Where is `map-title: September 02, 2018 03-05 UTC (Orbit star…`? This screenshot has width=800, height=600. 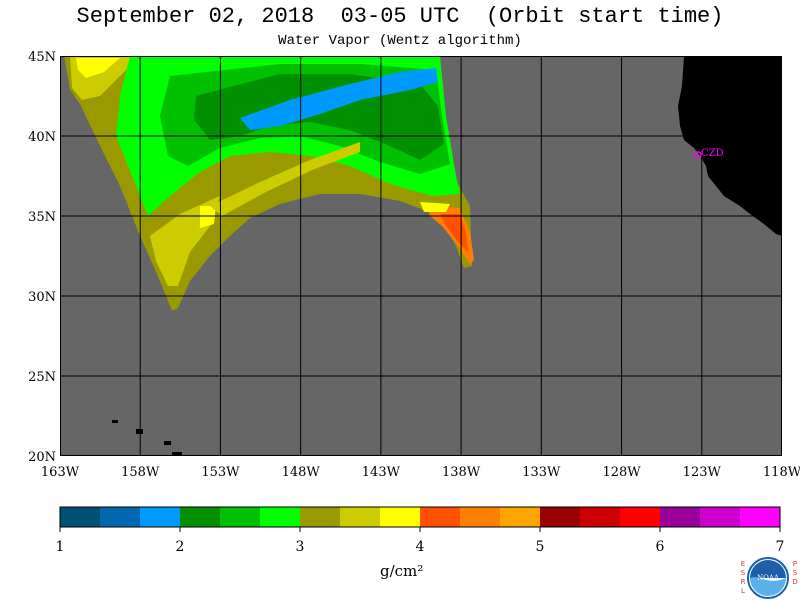
map-title: September 02, 2018 03-05 UTC (Orbit star… is located at coordinates (400, 16).